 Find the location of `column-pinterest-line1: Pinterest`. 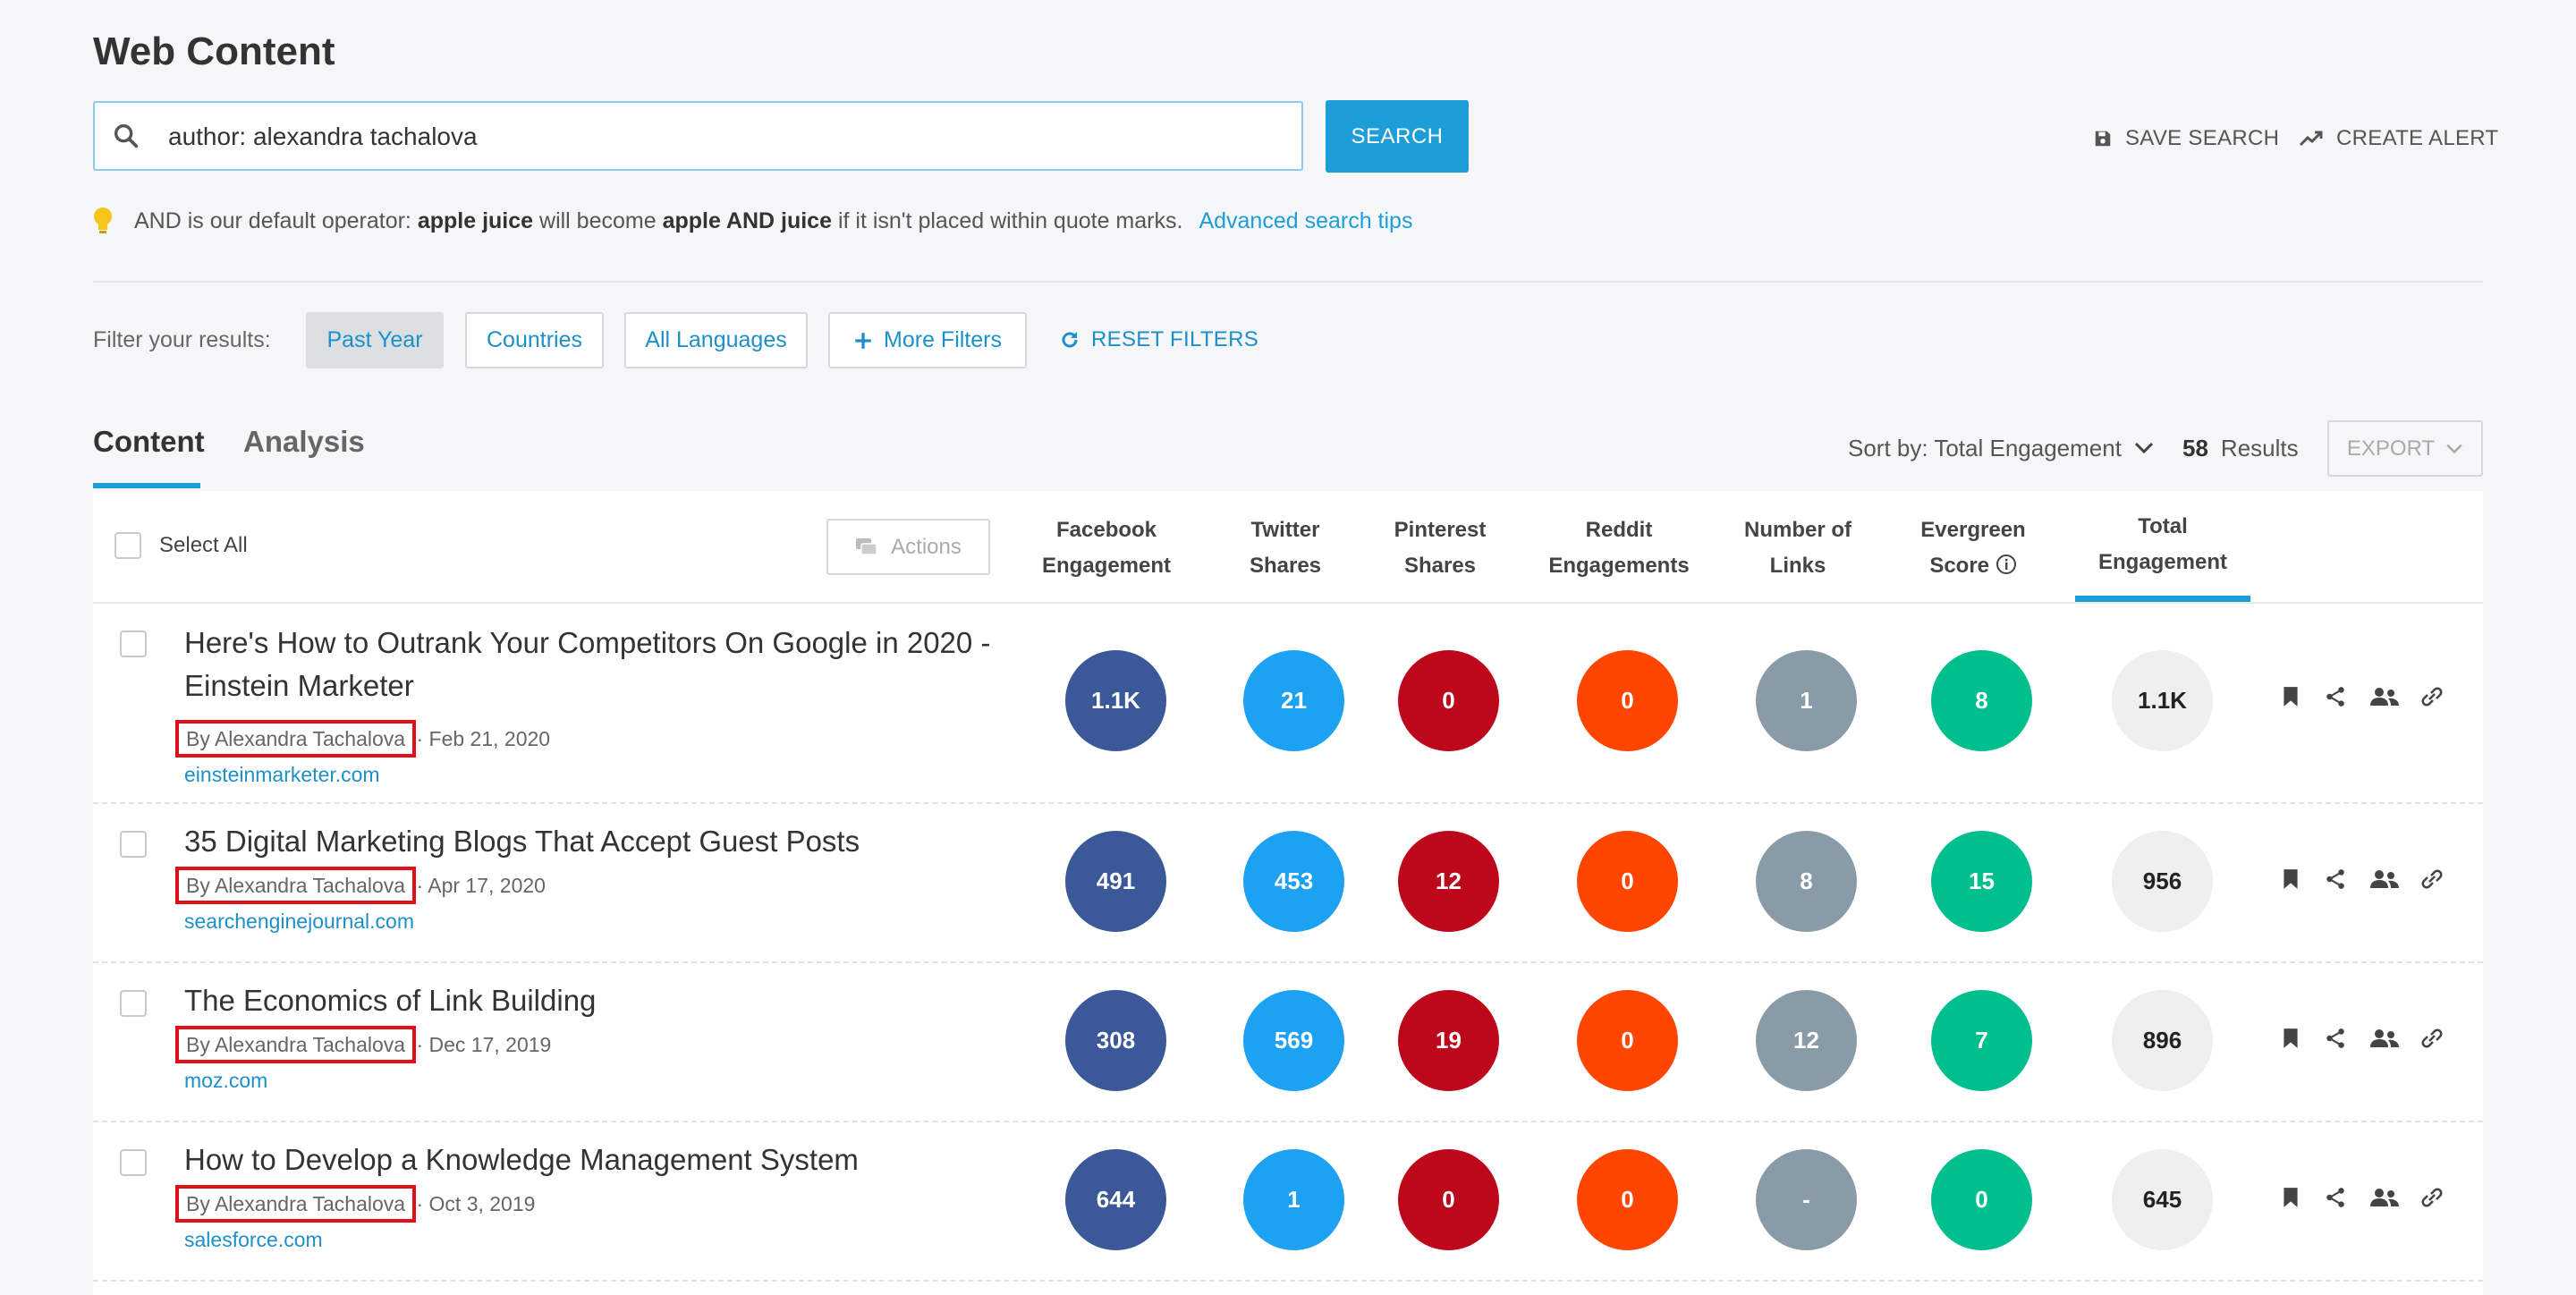

column-pinterest-line1: Pinterest is located at coordinates (1440, 530).